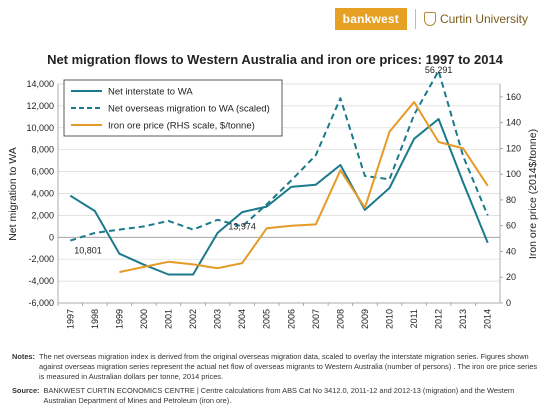  Describe the element at coordinates (23, 356) in the screenshot. I see `notes-label: Notes:` at that location.